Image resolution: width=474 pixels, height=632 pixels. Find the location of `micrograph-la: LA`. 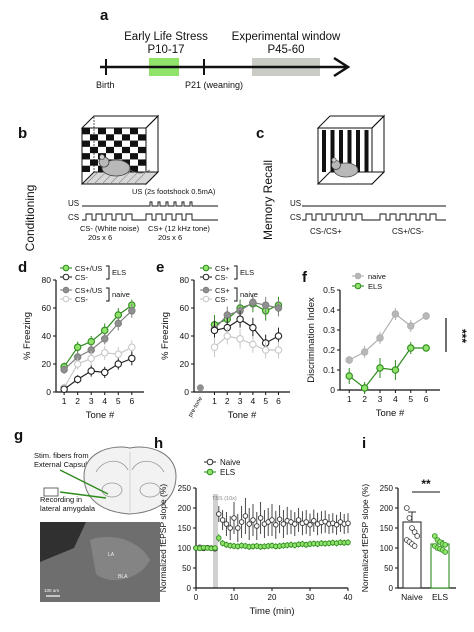

micrograph-la: LA is located at coordinates (111, 555).